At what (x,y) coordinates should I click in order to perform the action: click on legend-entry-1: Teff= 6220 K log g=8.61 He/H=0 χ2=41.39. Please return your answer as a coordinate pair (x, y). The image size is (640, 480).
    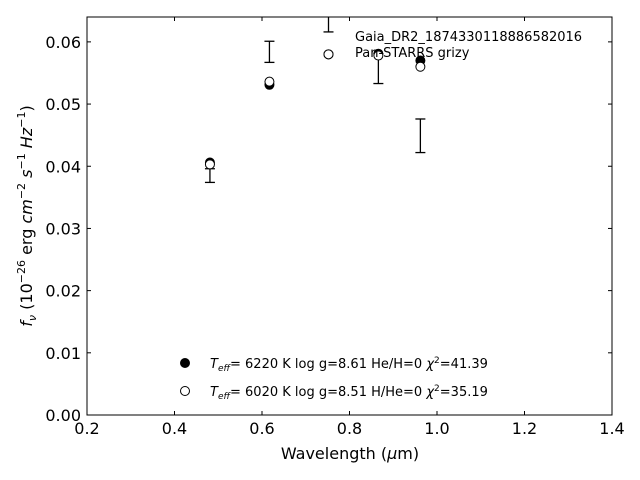
    Looking at the image, I should click on (349, 365).